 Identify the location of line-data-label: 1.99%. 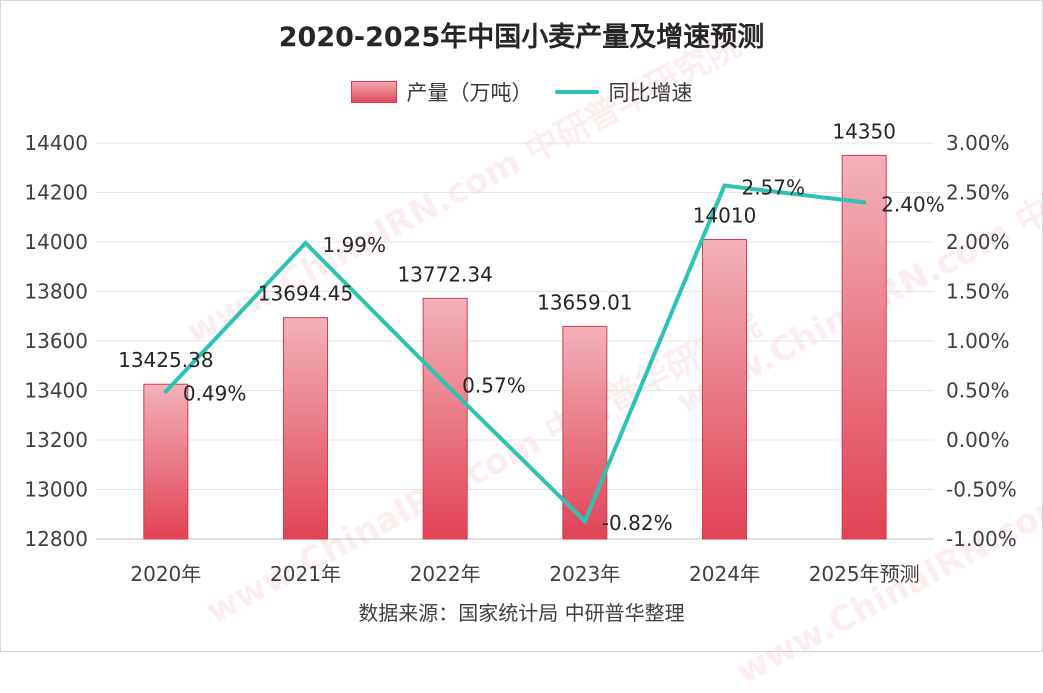
(355, 245).